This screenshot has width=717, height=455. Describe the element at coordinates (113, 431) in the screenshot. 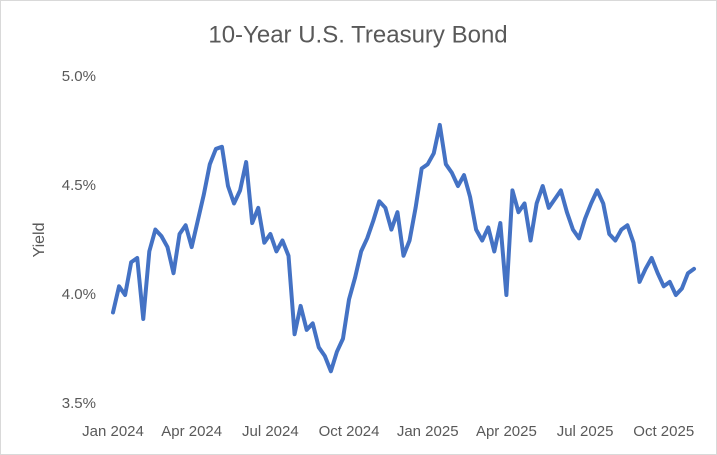

I see `x-tick-label: Jan 2024` at that location.